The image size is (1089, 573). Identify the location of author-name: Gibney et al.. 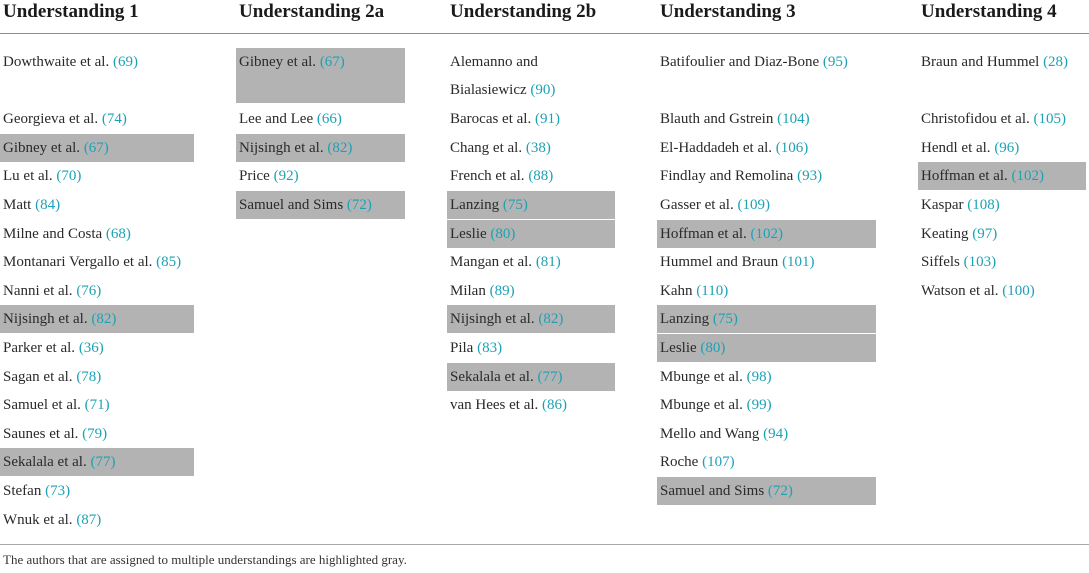
(42, 148).